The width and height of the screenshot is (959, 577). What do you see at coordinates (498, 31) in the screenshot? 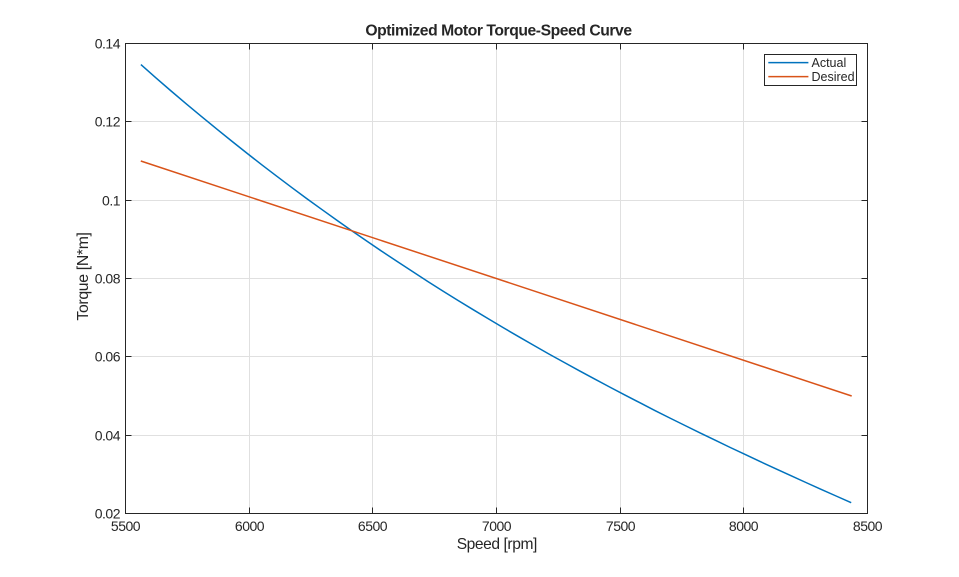
I see `svg-text:Optimized Motor Torque-Speed C: Optimized Motor Torque-Speed Curve` at bounding box center [498, 31].